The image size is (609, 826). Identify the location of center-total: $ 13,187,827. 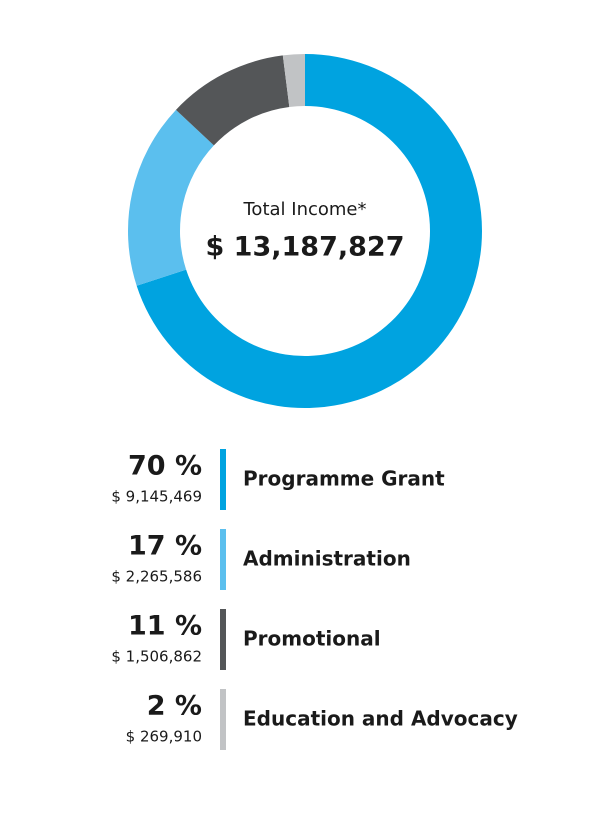
(305, 247).